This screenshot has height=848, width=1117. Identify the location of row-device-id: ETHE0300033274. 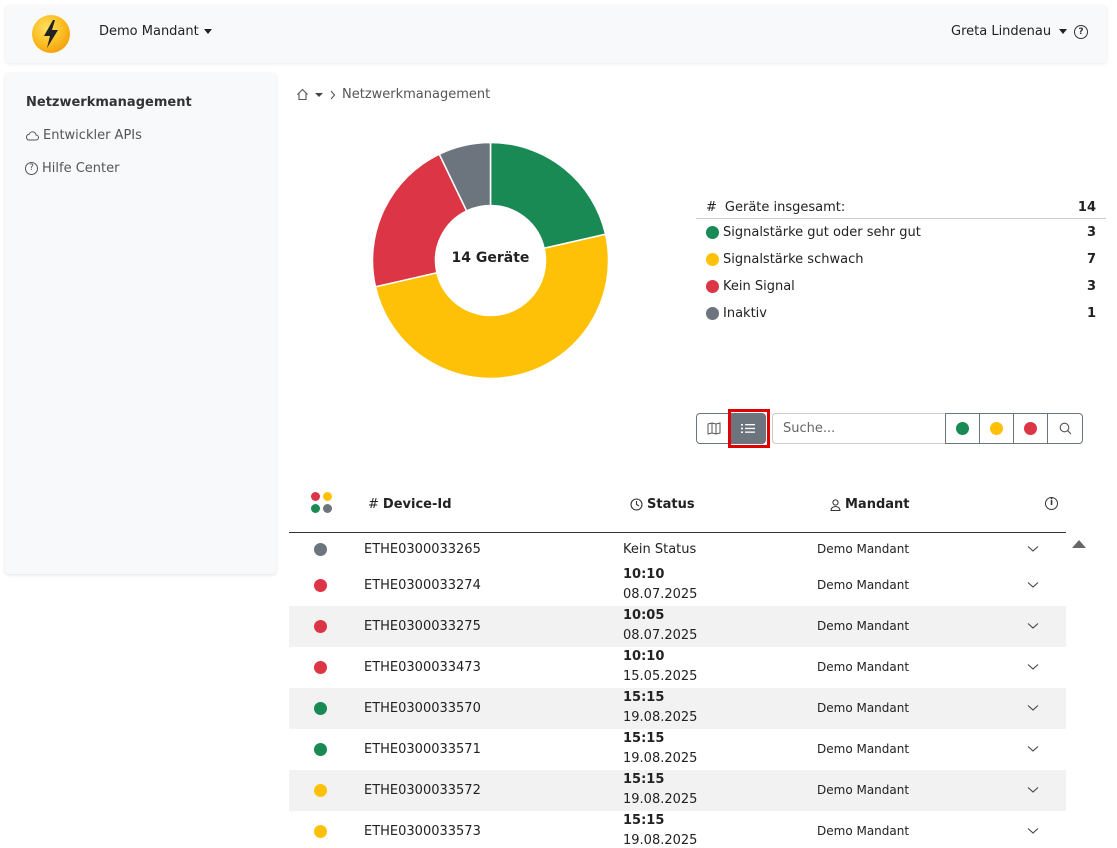
(422, 585).